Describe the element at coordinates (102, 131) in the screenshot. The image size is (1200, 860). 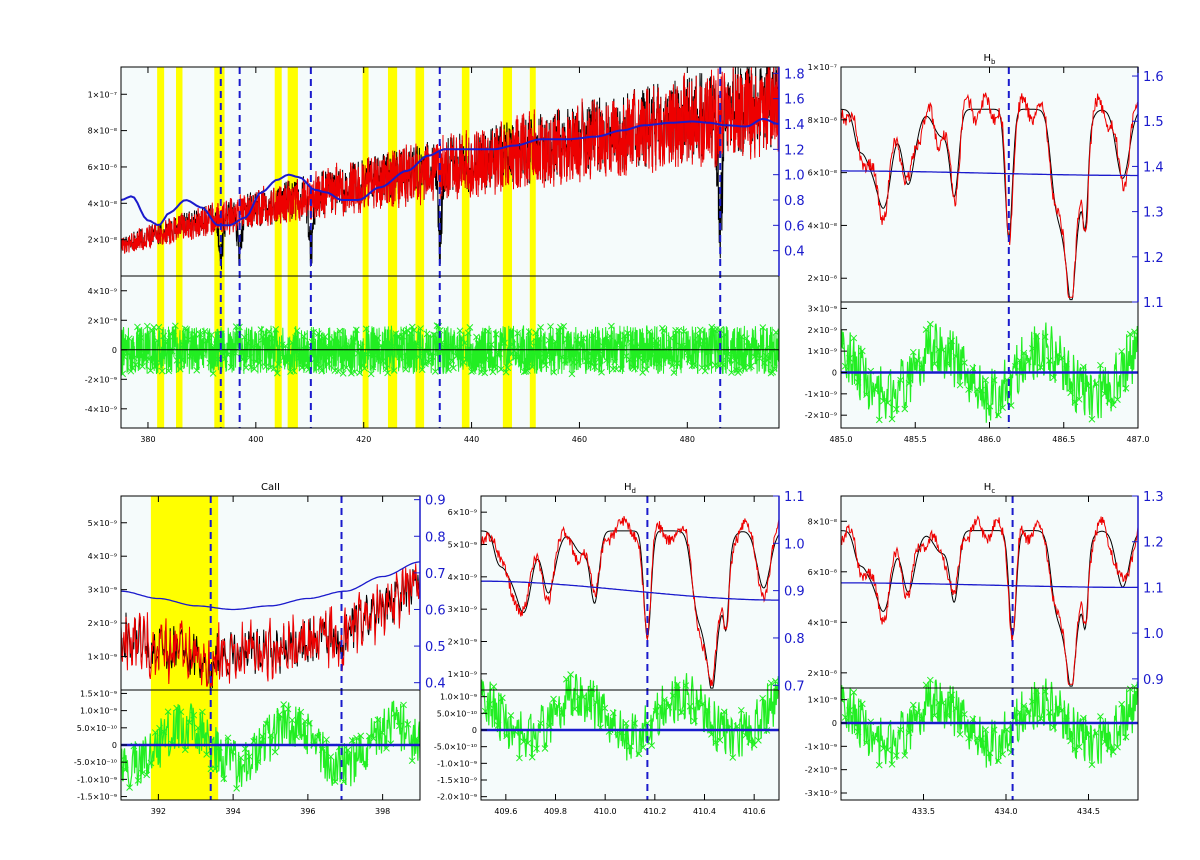
I see `y-tick-label: 8×10⁻⁸` at that location.